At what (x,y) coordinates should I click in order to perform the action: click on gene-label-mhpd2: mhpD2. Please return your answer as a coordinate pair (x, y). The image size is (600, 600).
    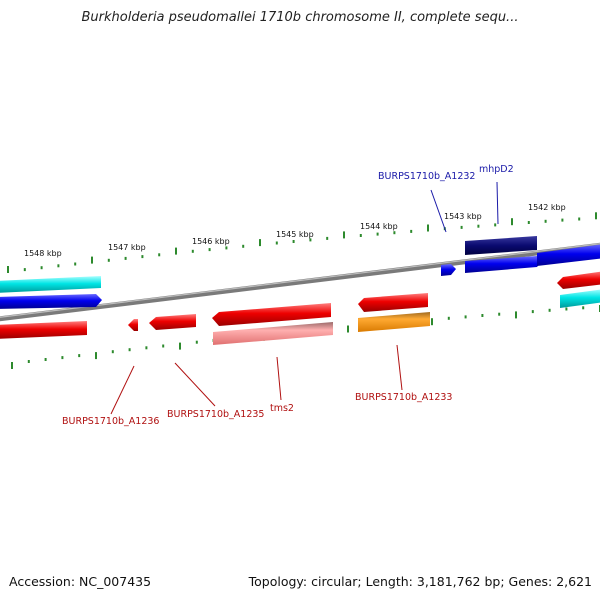
    Looking at the image, I should click on (496, 169).